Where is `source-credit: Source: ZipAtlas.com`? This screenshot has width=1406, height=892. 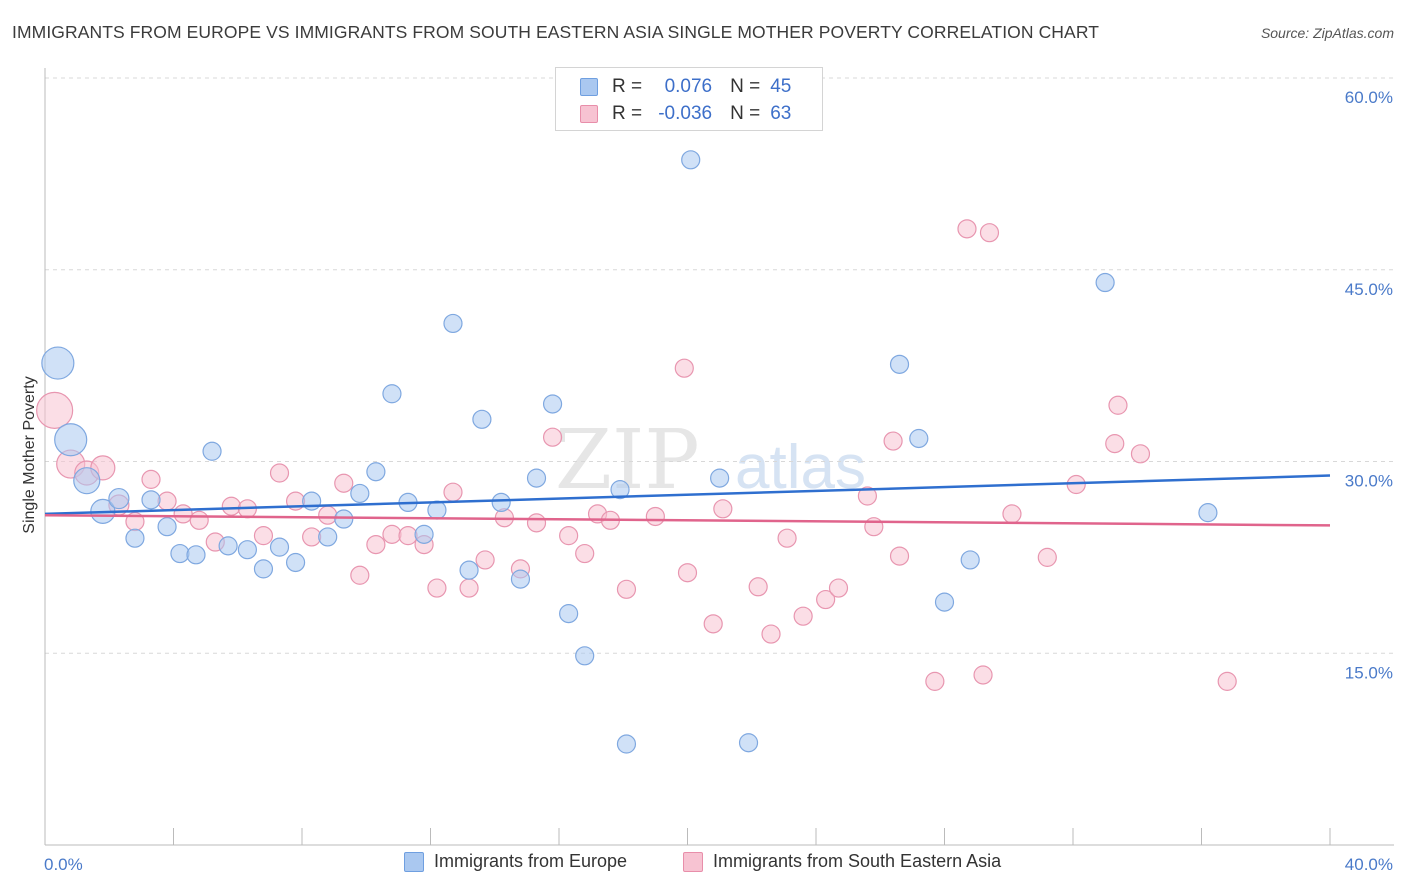
source-credit: Source: ZipAtlas.com is located at coordinates (1327, 33).